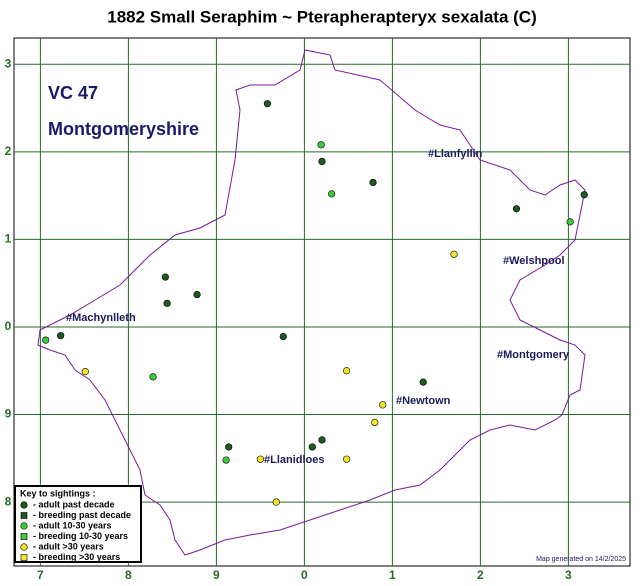 This screenshot has width=644, height=586. I want to click on x-tick-label: 0, so click(304, 575).